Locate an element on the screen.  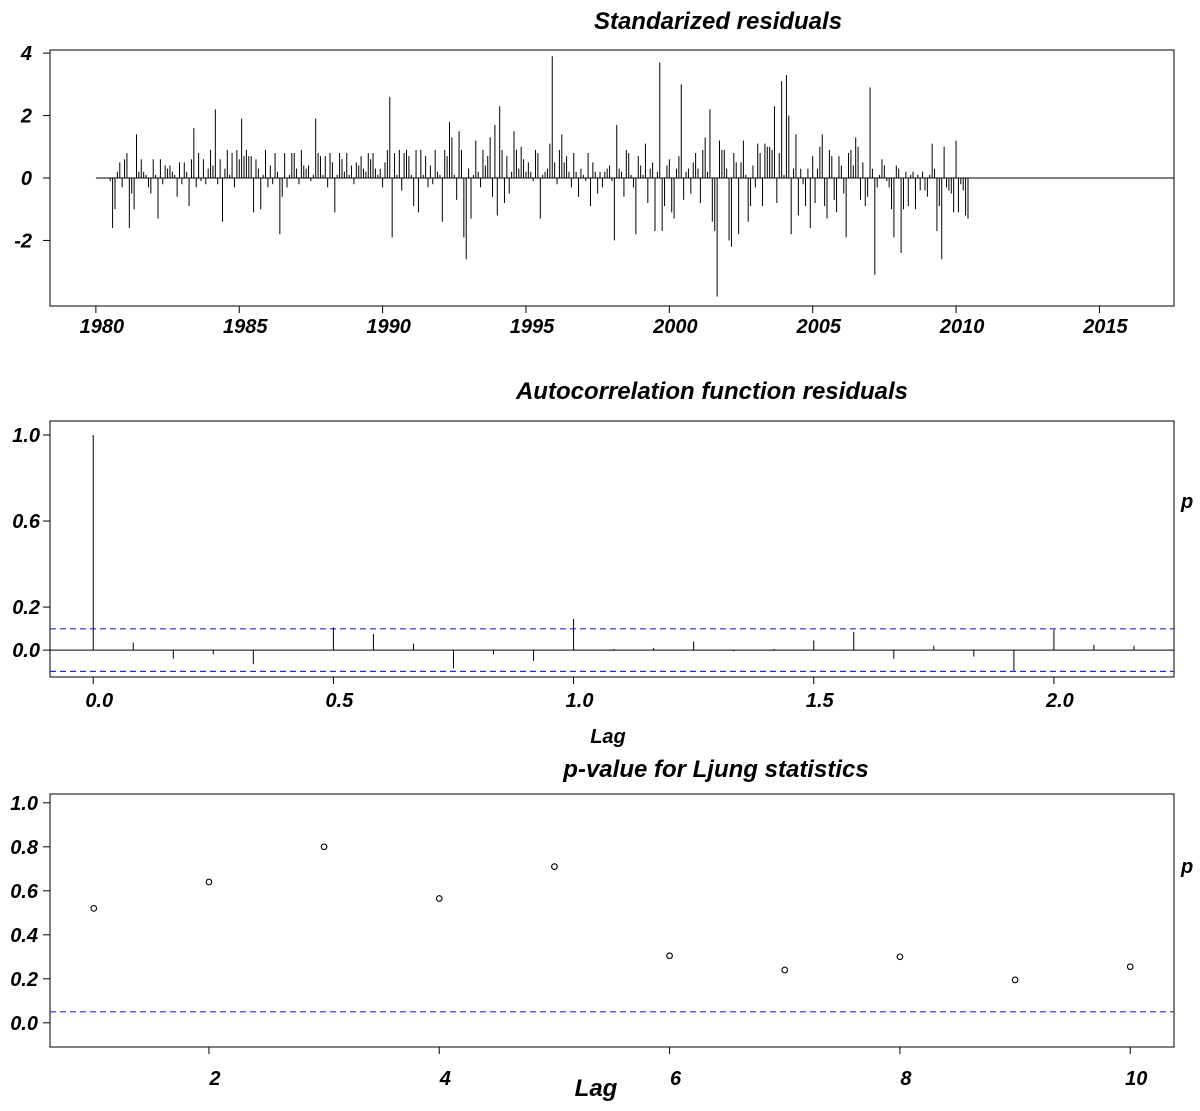
x-tick-label: 1985 is located at coordinates (245, 327).